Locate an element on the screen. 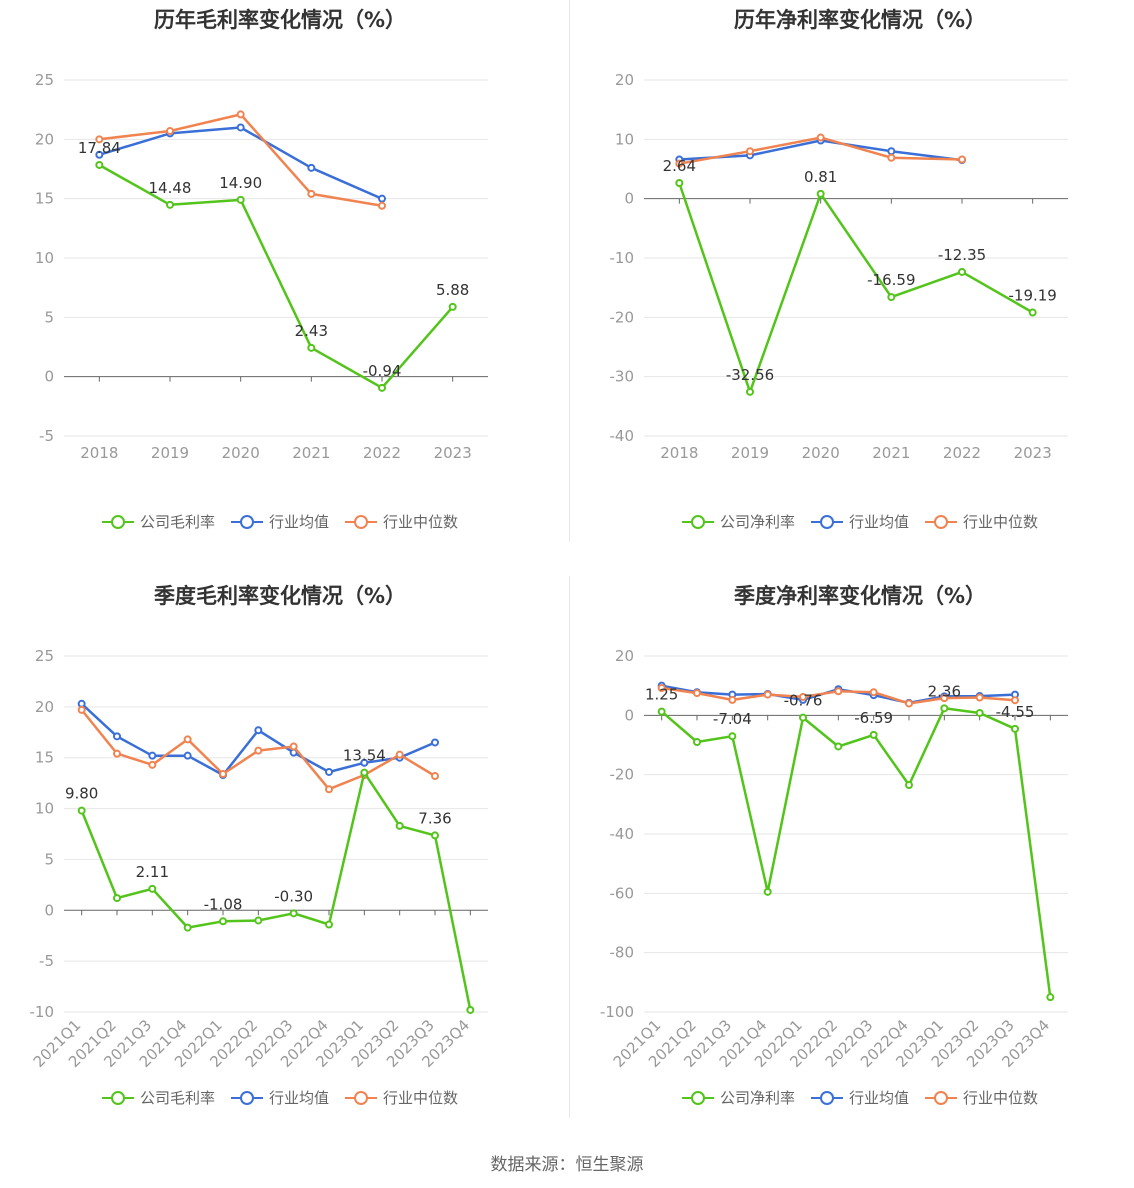 The height and width of the screenshot is (1188, 1134). y-tick-label: 25 is located at coordinates (44, 80).